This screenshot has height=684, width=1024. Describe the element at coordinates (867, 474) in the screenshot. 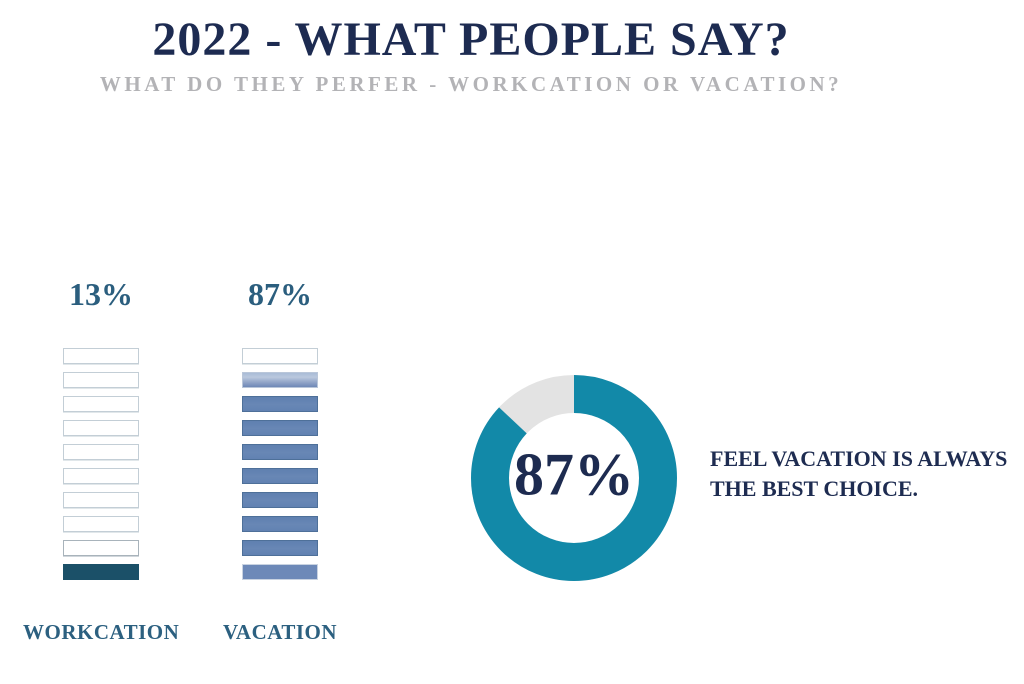

I see `donut-caption: FEEL VACATION IS ALWAYS THE BEST CHOICE.` at that location.